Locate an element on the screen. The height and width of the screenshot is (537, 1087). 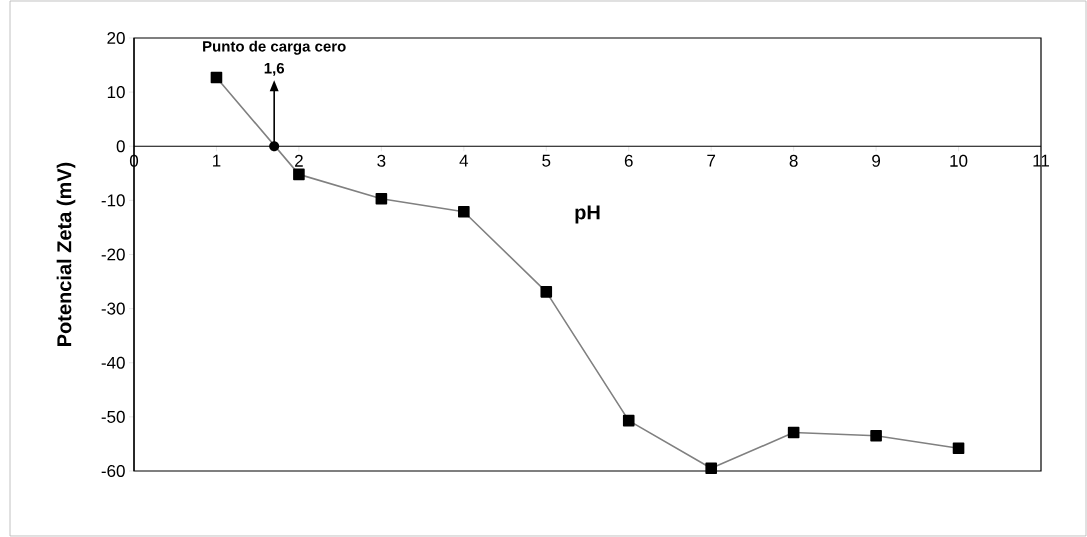
x-tick-label: 3 is located at coordinates (381, 160).